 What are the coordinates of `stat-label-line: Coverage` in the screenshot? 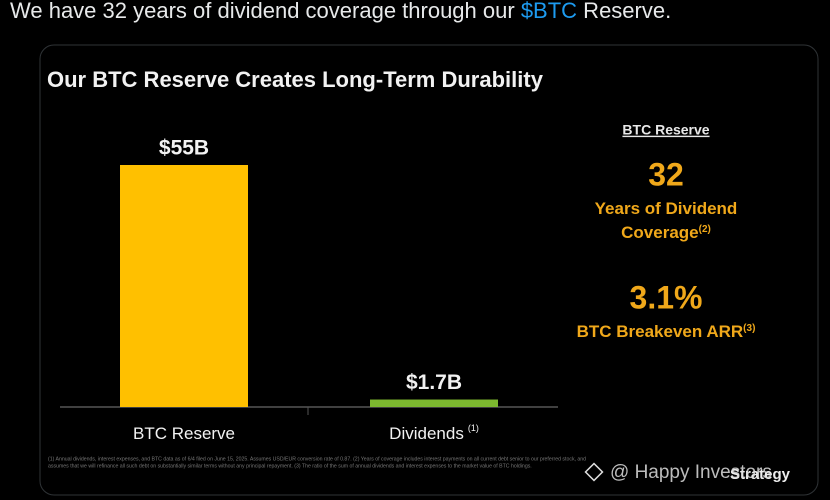 It's located at (659, 232).